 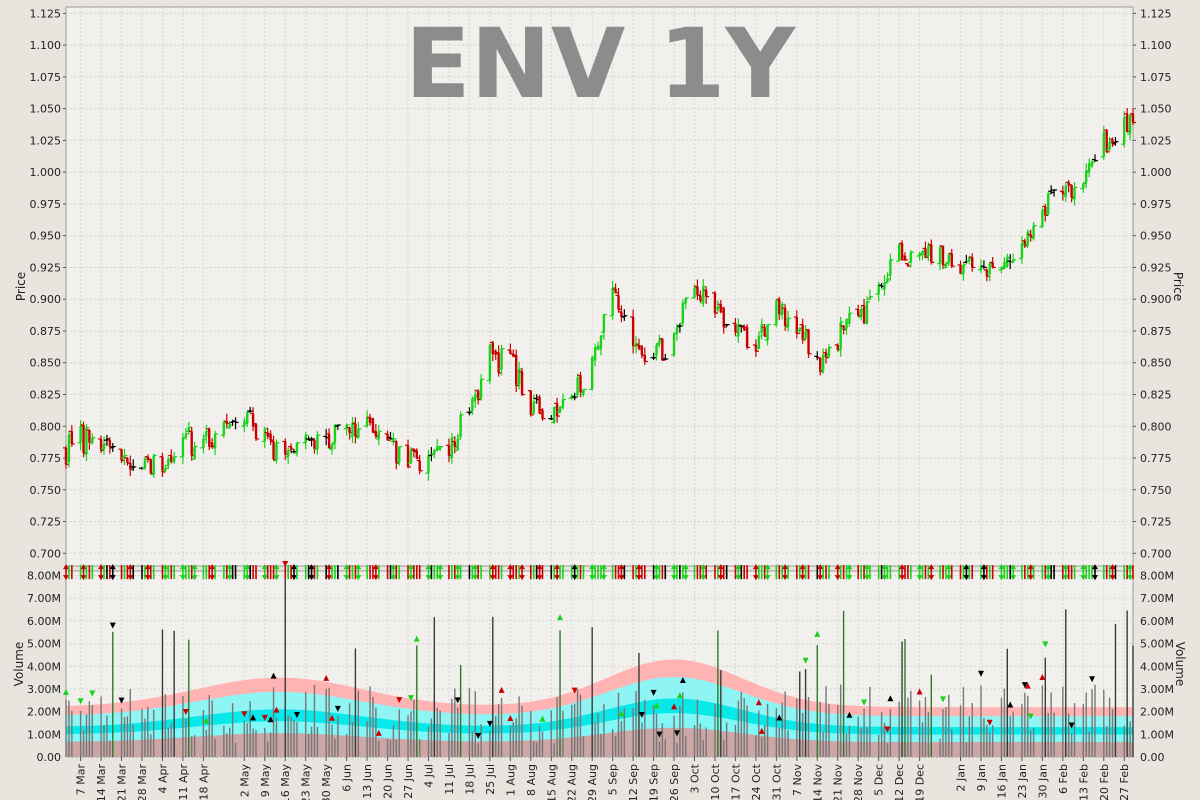 What do you see at coordinates (1156, 458) in the screenshot?
I see `price-tick-label: 0.775` at bounding box center [1156, 458].